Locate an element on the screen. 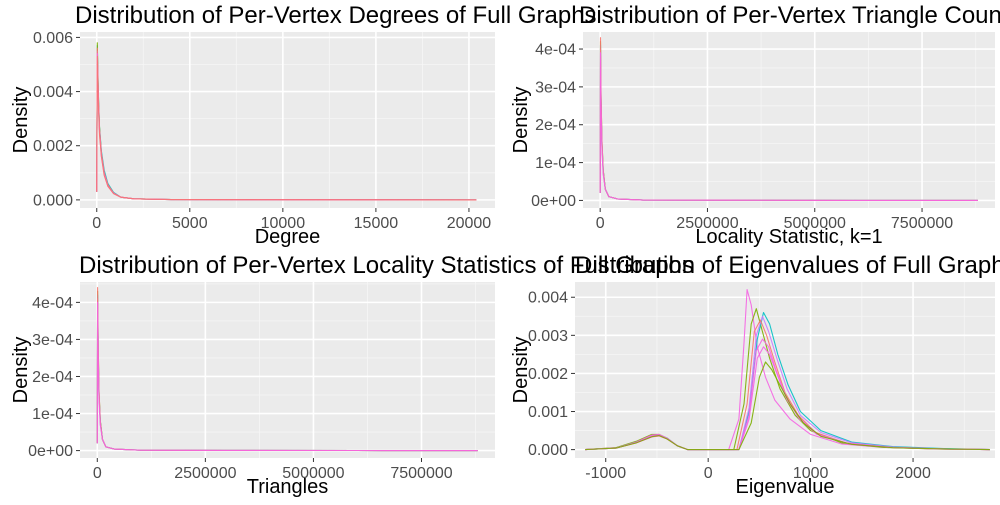 The width and height of the screenshot is (1000, 505). y-tick-label: 0.006 is located at coordinates (53, 38).